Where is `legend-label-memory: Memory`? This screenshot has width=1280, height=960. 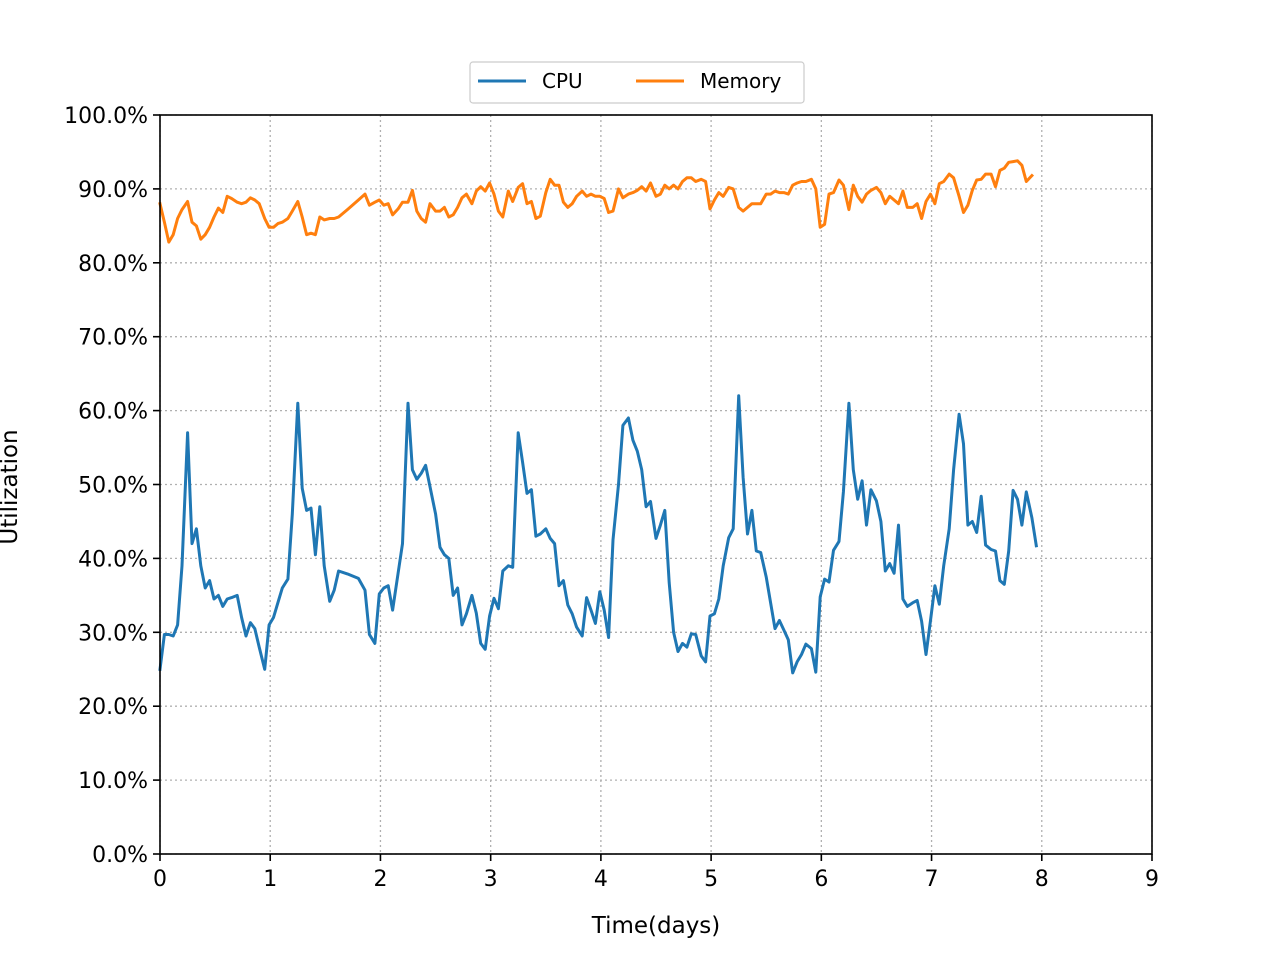
legend-label-memory: Memory is located at coordinates (741, 81).